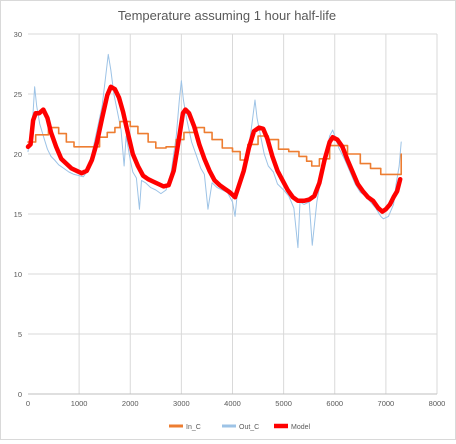  What do you see at coordinates (18, 214) in the screenshot?
I see `y-tick-label: 15` at bounding box center [18, 214].